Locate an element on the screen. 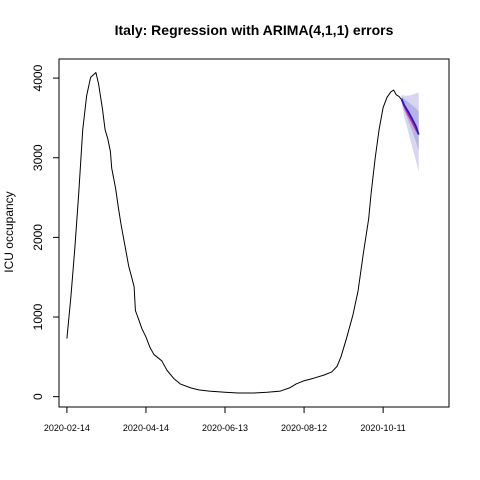 This screenshot has height=480, width=480. x-tick-label: 2020-10-11 is located at coordinates (382, 428).